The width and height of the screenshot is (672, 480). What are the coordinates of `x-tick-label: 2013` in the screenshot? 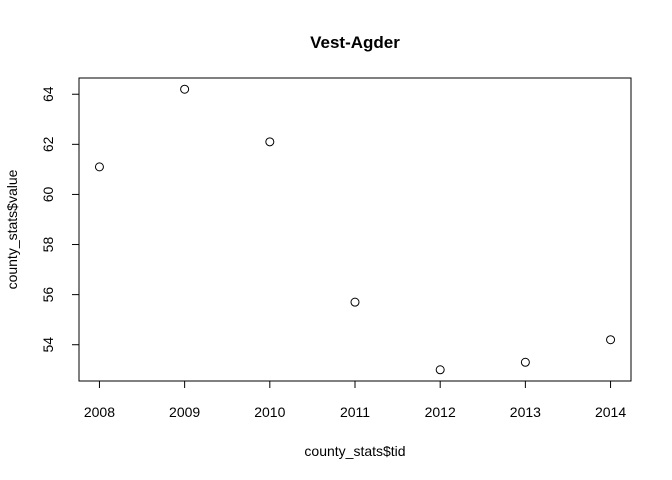 It's located at (525, 412).